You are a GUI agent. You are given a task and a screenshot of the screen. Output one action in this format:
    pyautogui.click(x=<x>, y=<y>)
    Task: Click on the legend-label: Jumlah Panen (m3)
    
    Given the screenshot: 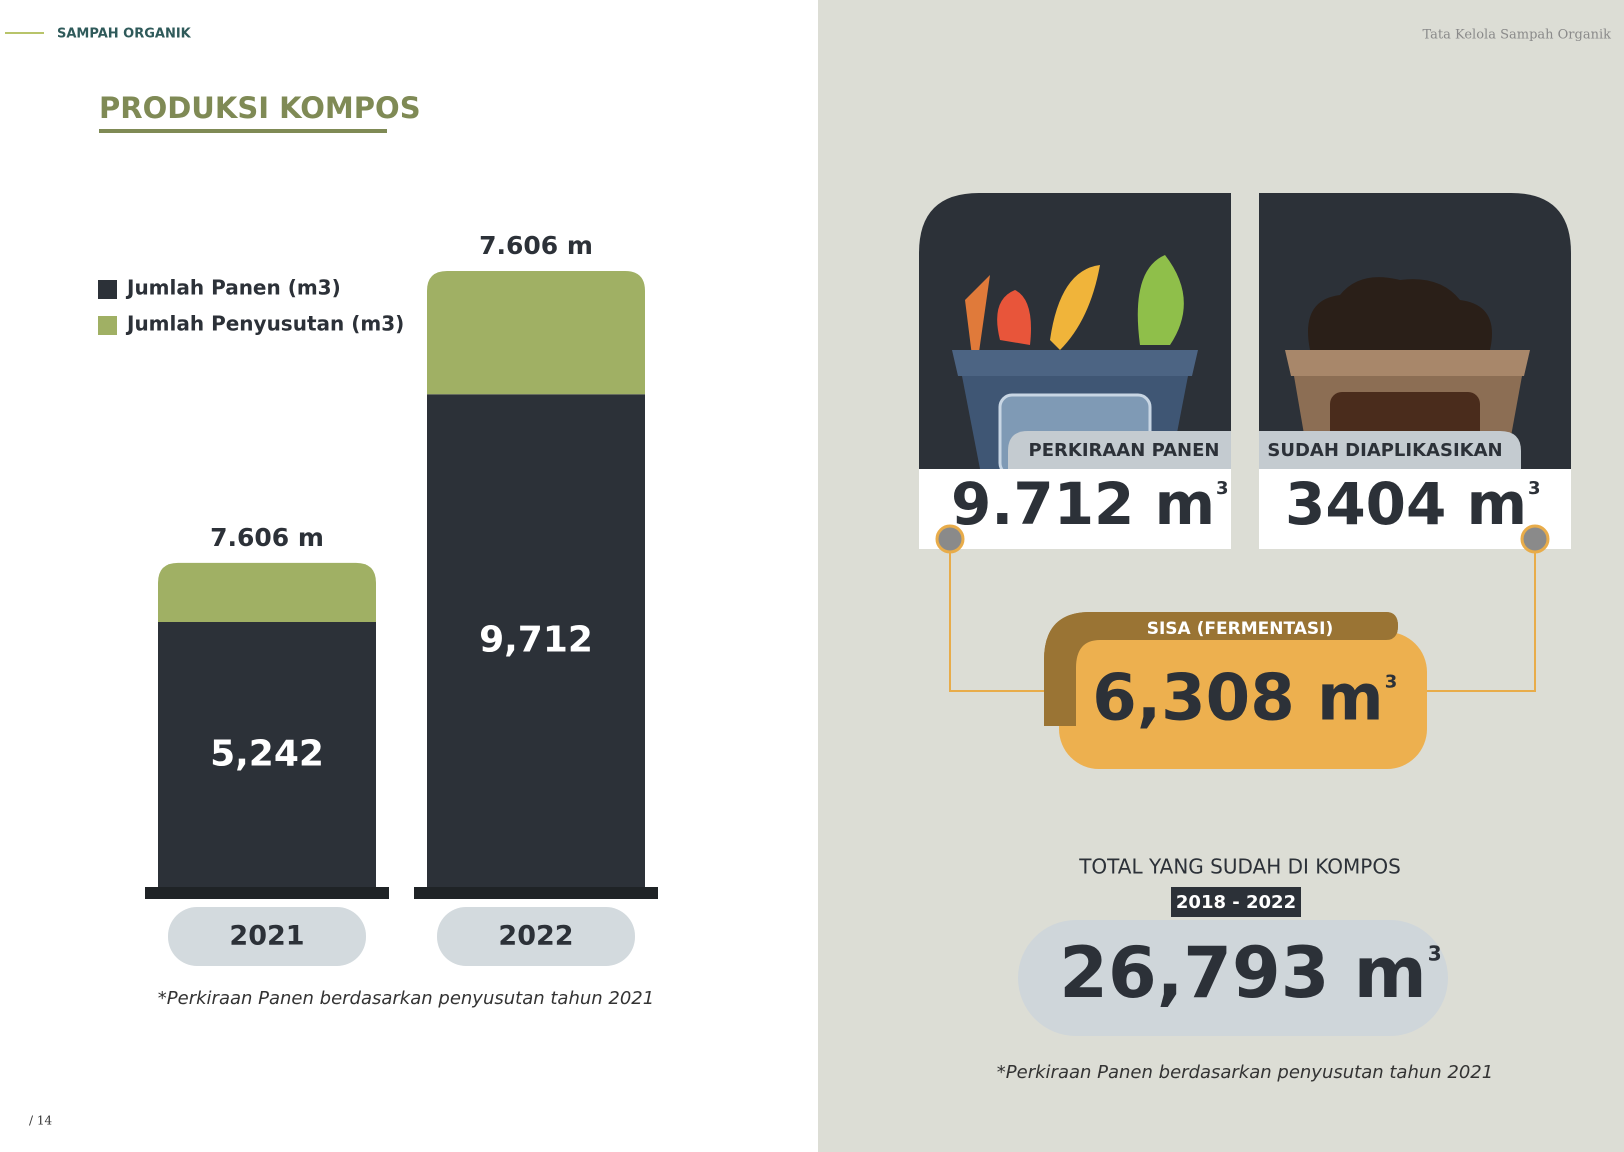 What is the action you would take?
    pyautogui.click(x=233, y=288)
    